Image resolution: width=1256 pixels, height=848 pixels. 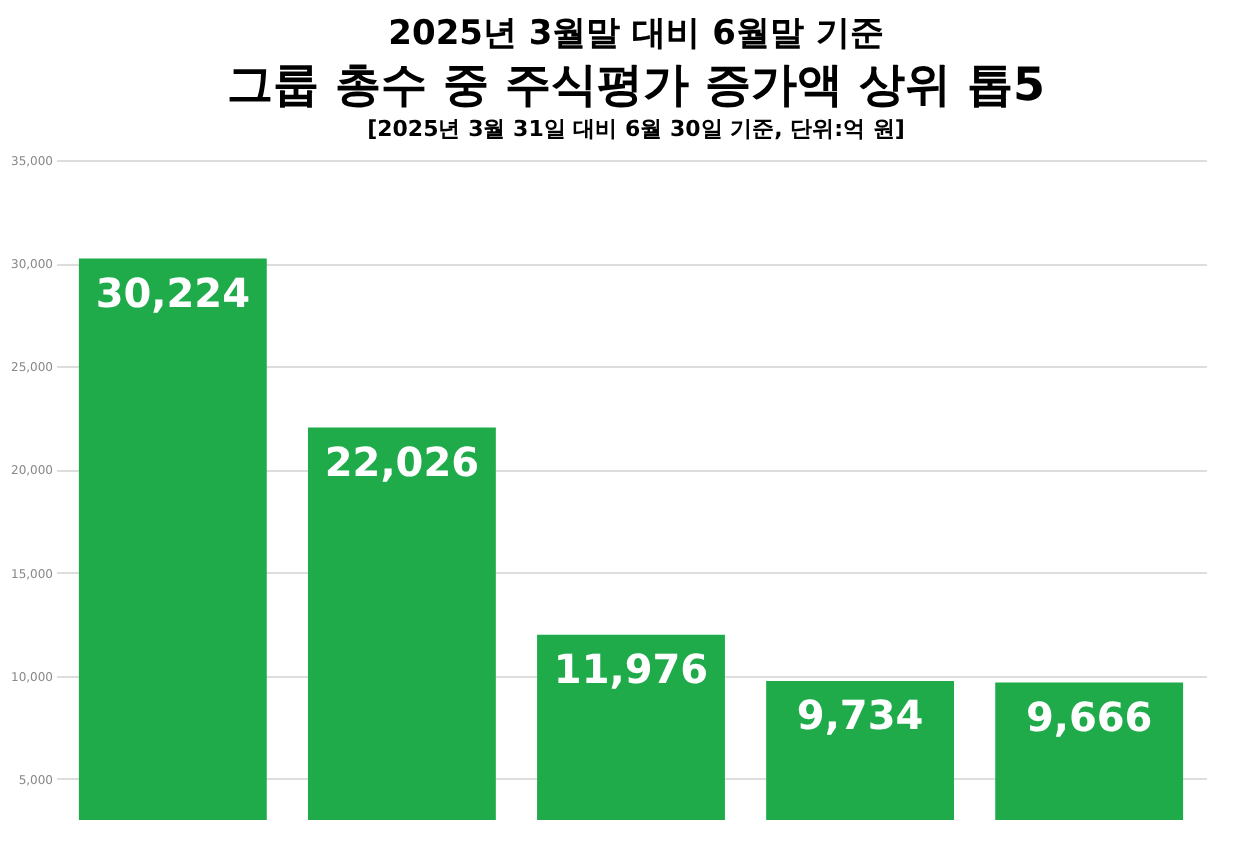 What do you see at coordinates (636, 34) in the screenshot?
I see `chart-title: 2025년 3월말 대비 6월말 기준` at bounding box center [636, 34].